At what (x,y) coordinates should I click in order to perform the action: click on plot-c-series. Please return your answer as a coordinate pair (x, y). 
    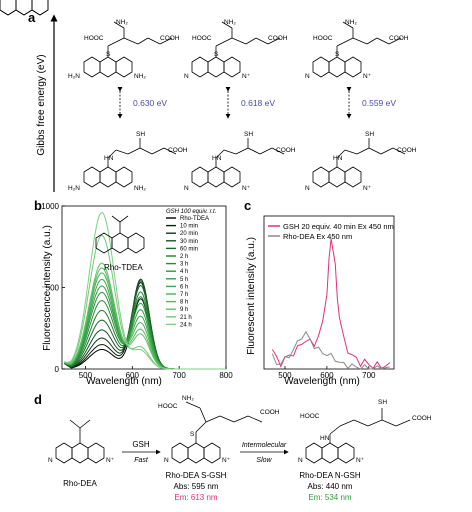
    Looking at the image, I should click on (331, 304).